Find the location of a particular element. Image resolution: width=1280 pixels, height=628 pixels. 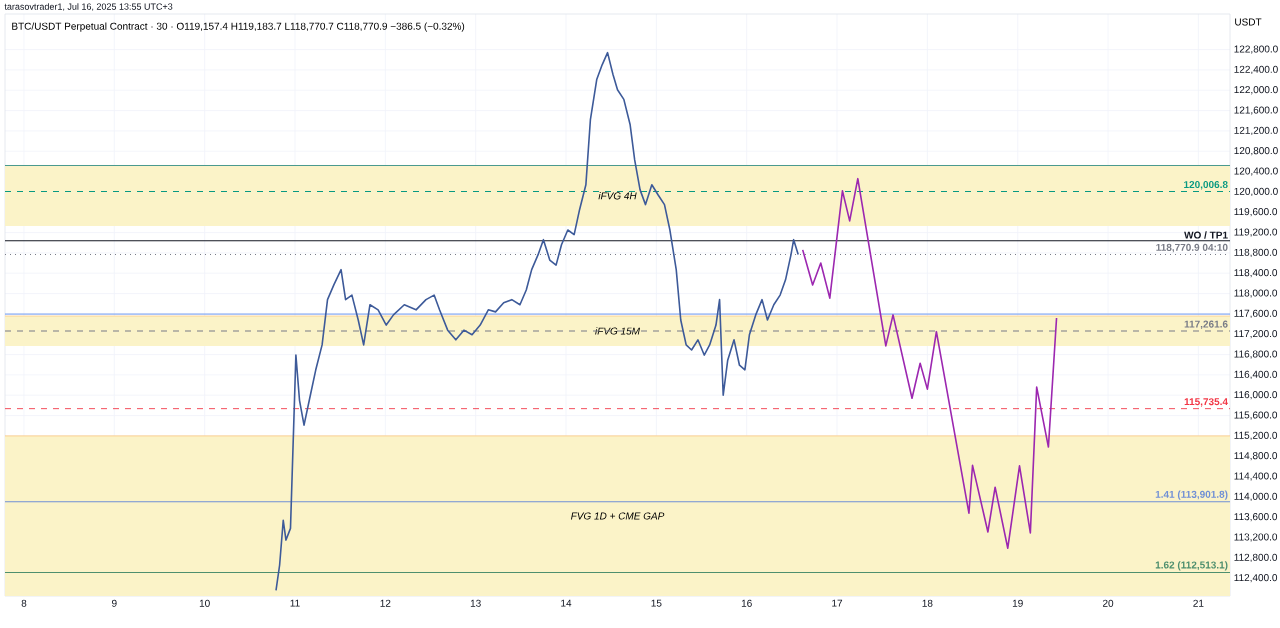

y-tick-label: 112,800.0 is located at coordinates (1256, 558).